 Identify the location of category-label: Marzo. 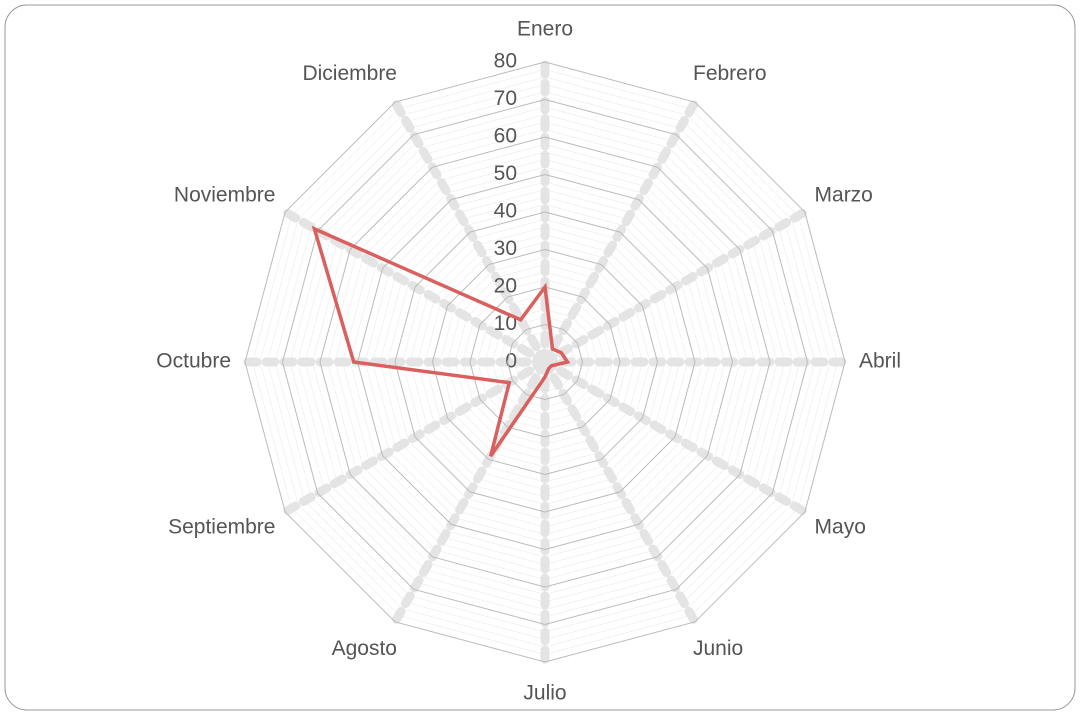
(844, 195).